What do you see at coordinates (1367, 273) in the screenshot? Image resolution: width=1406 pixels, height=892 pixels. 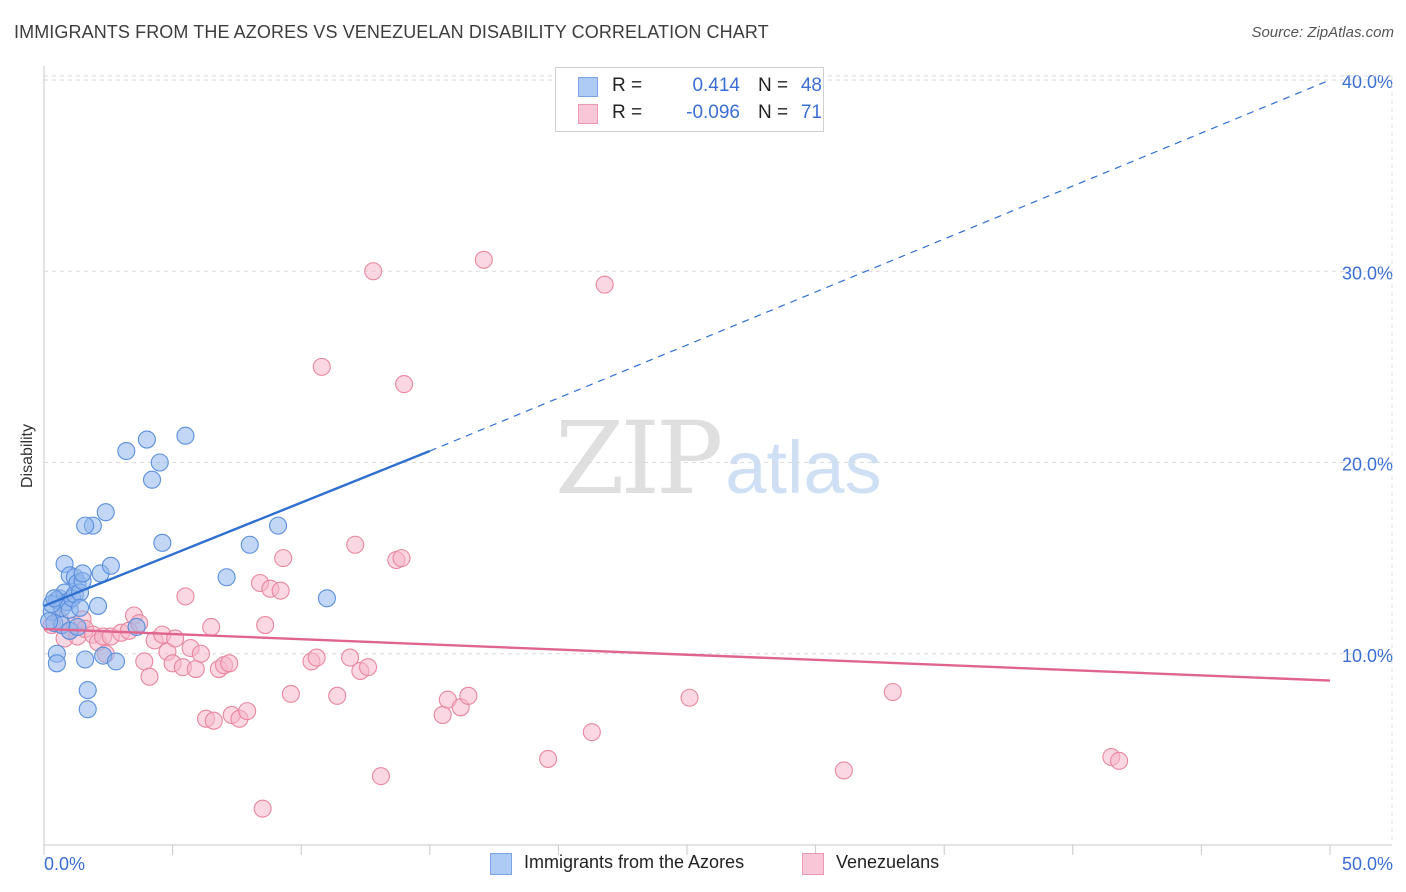 I see `y-tick-label: 30.0%` at bounding box center [1367, 273].